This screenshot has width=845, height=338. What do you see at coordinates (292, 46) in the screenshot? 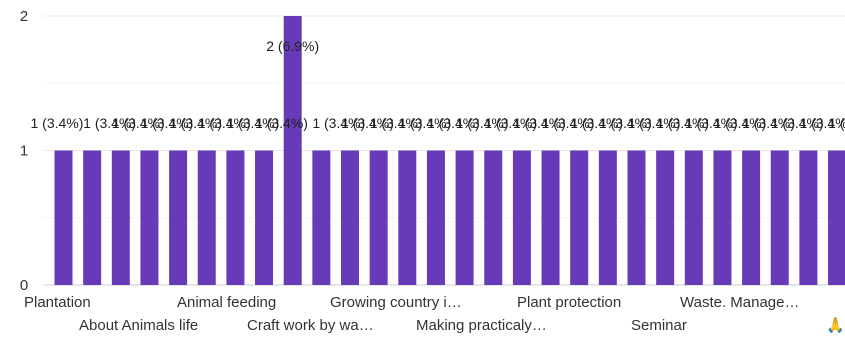
I see `bar-value-label: 2 (6.9%)` at bounding box center [292, 46].